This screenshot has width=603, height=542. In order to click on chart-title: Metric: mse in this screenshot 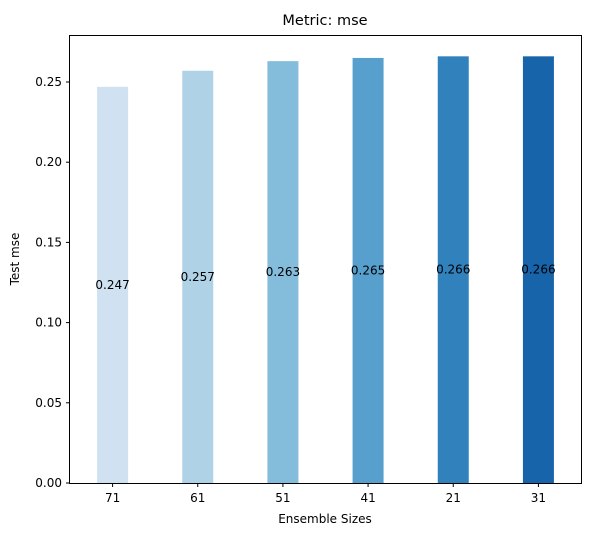, I will do `click(324, 21)`.